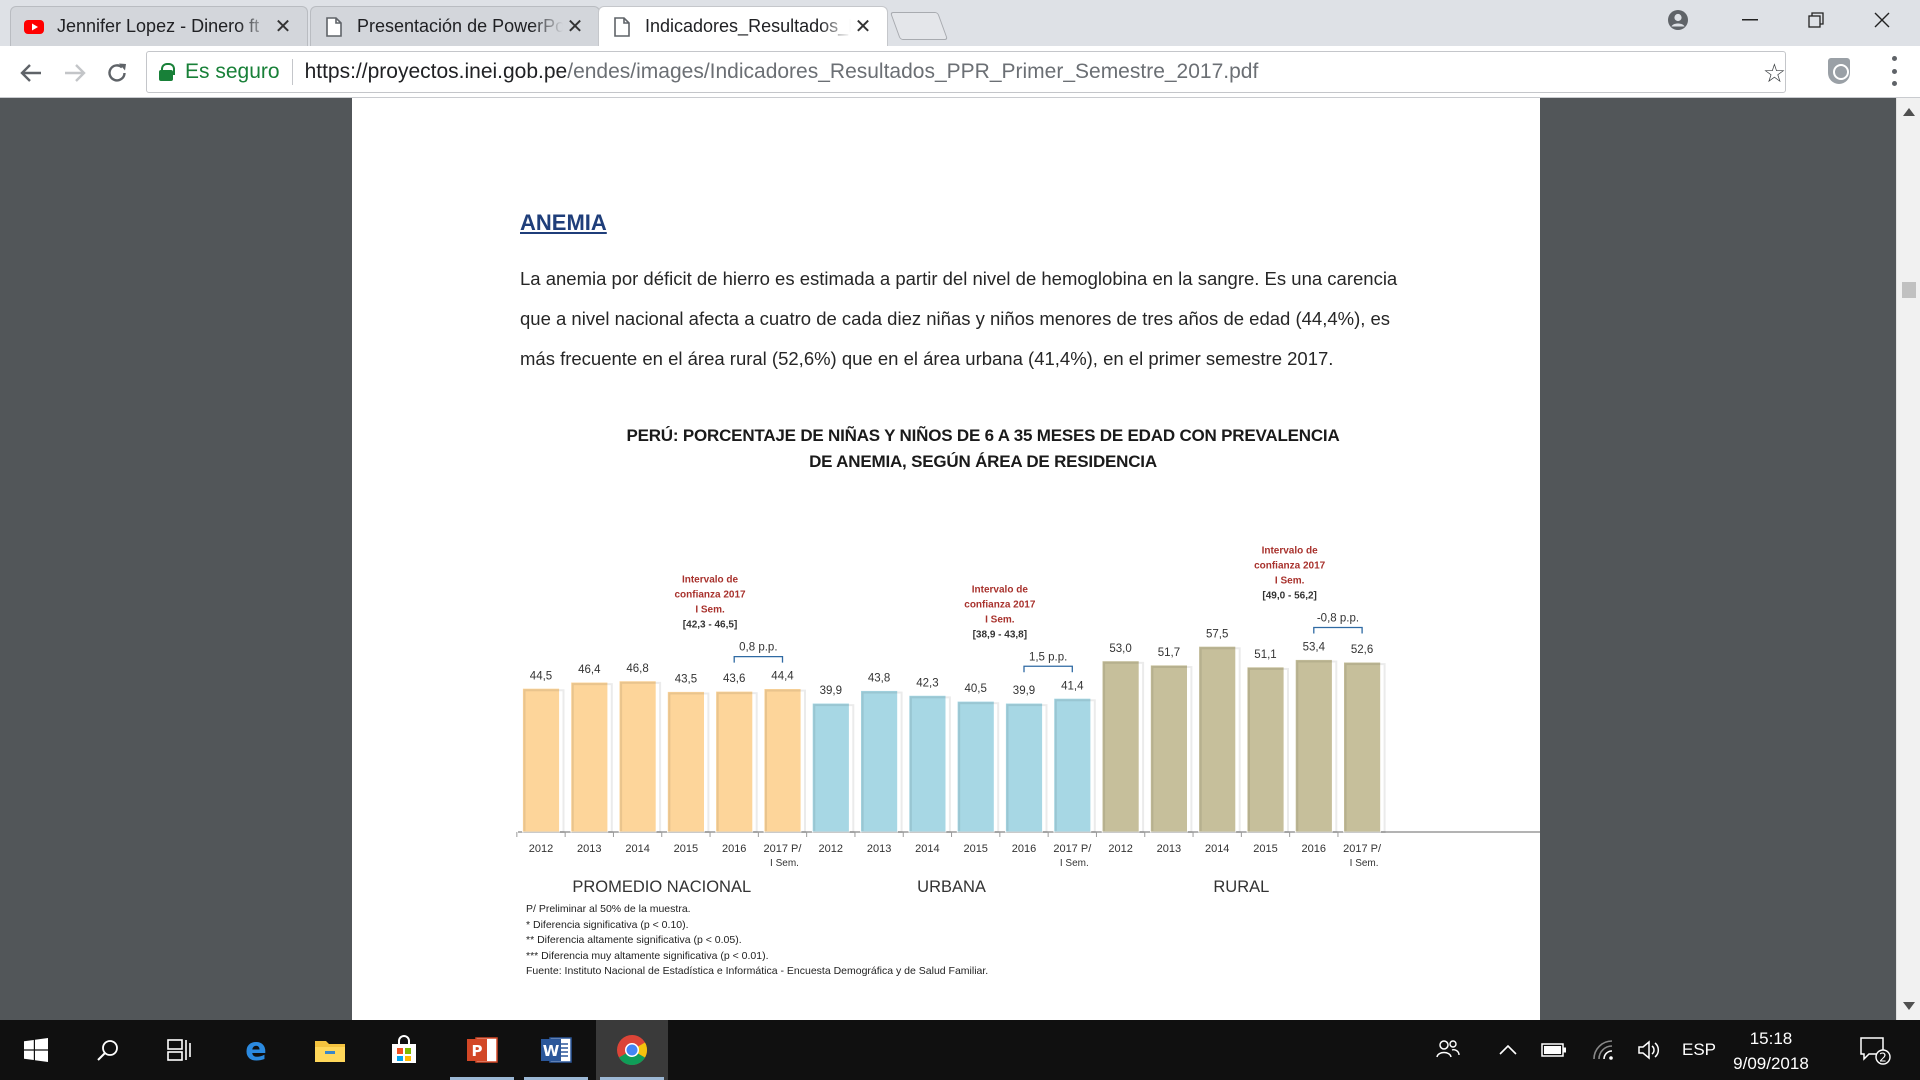 Image resolution: width=1920 pixels, height=1080 pixels. I want to click on chart-title-line: DE ANEMIA, SEGÚN ÁREA DE RESIDENCIA, so click(983, 461).